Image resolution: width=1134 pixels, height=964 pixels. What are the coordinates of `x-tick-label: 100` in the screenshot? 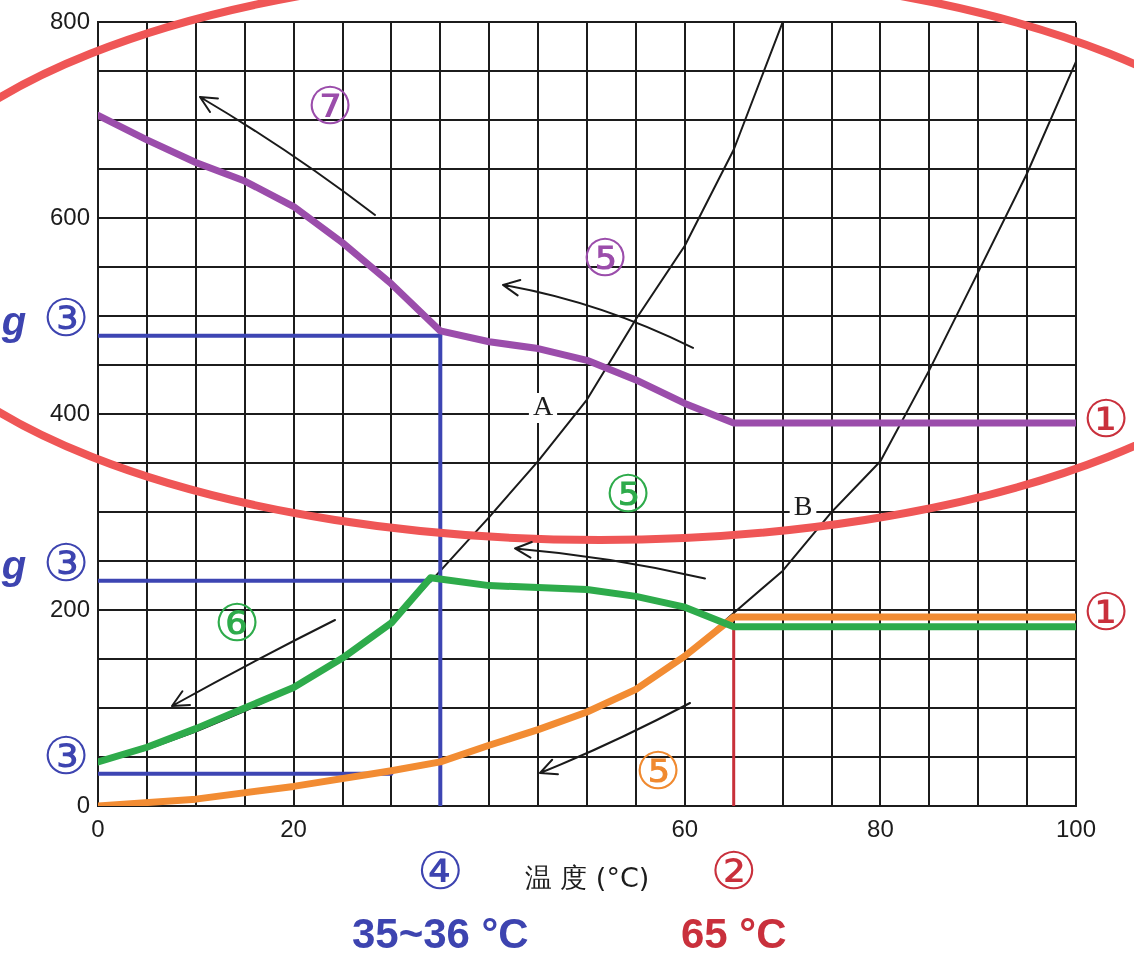 It's located at (1076, 829).